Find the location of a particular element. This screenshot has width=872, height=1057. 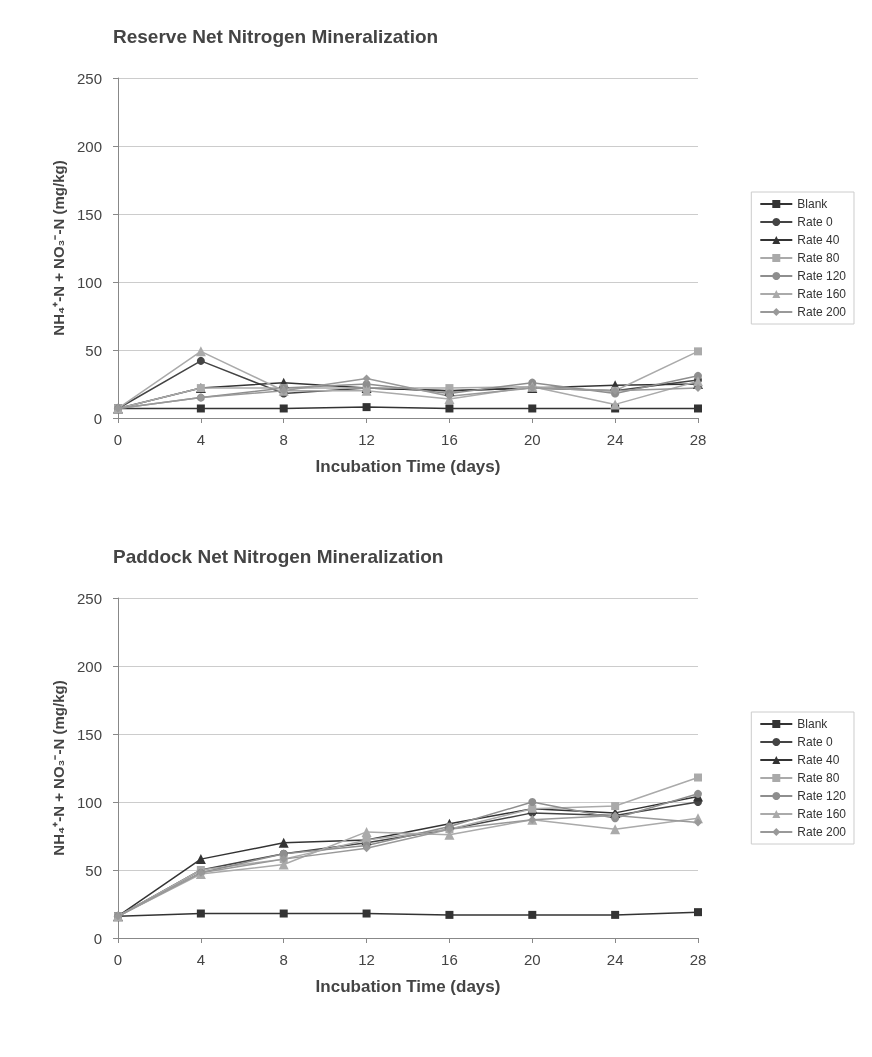

chart-title: Paddock Net Nitrogen Mineralization is located at coordinates (278, 556).